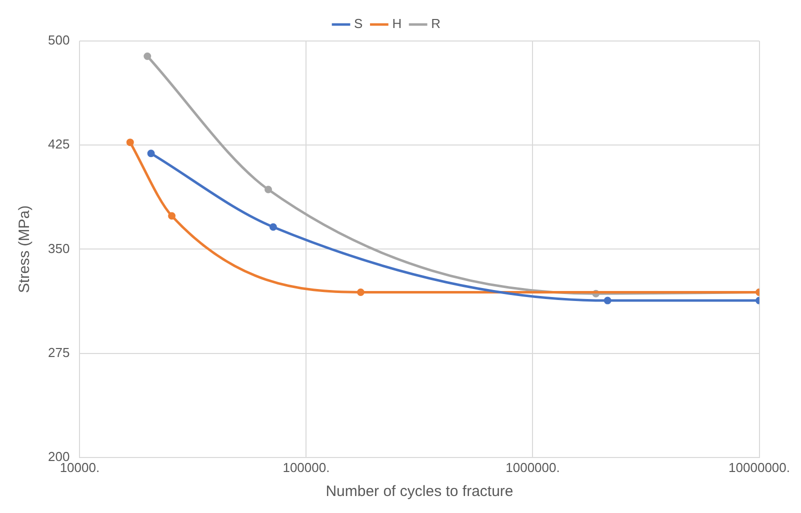 This screenshot has height=513, width=801. What do you see at coordinates (420, 491) in the screenshot?
I see `x-axis-title: Number of cycles to fracture` at bounding box center [420, 491].